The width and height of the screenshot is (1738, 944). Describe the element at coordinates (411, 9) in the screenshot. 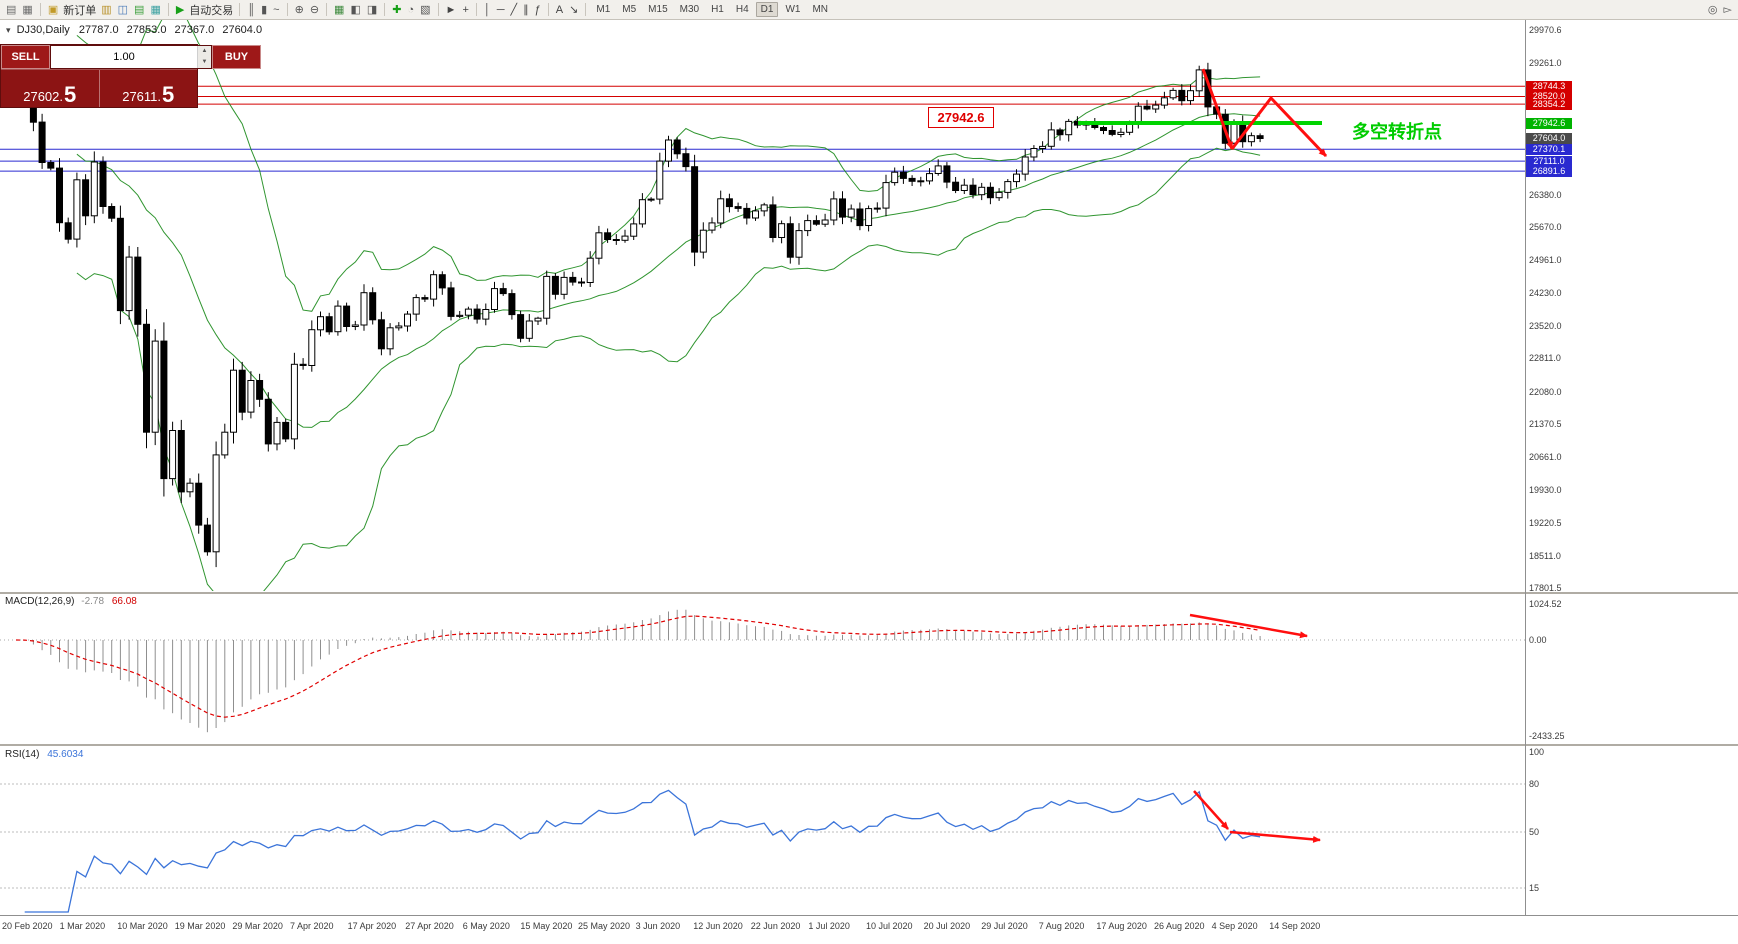

I see `period-menu-icon: ◔` at that location.